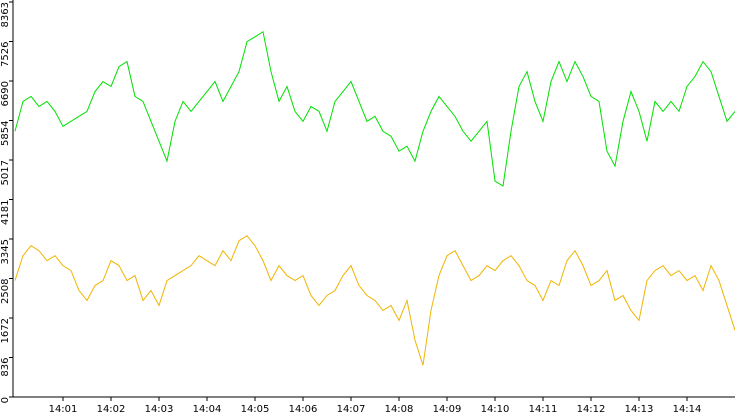  What do you see at coordinates (5, 330) in the screenshot?
I see `y-tick-label: 1672` at bounding box center [5, 330].